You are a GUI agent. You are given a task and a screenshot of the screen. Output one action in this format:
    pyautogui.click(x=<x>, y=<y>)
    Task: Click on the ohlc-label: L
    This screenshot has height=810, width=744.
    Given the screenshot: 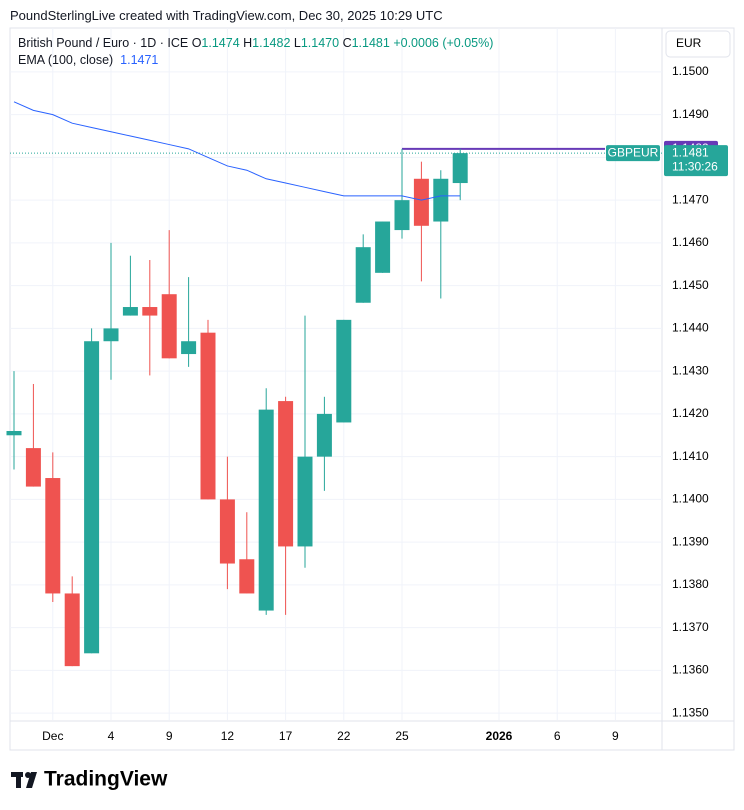 What is the action you would take?
    pyautogui.click(x=297, y=43)
    